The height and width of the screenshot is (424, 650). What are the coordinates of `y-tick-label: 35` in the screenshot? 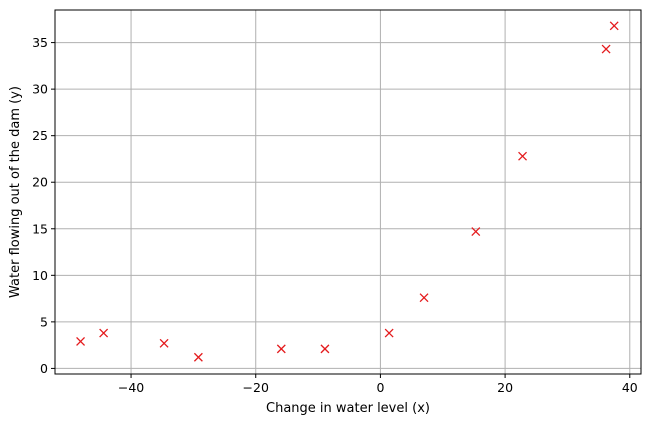 It's located at (40, 42).